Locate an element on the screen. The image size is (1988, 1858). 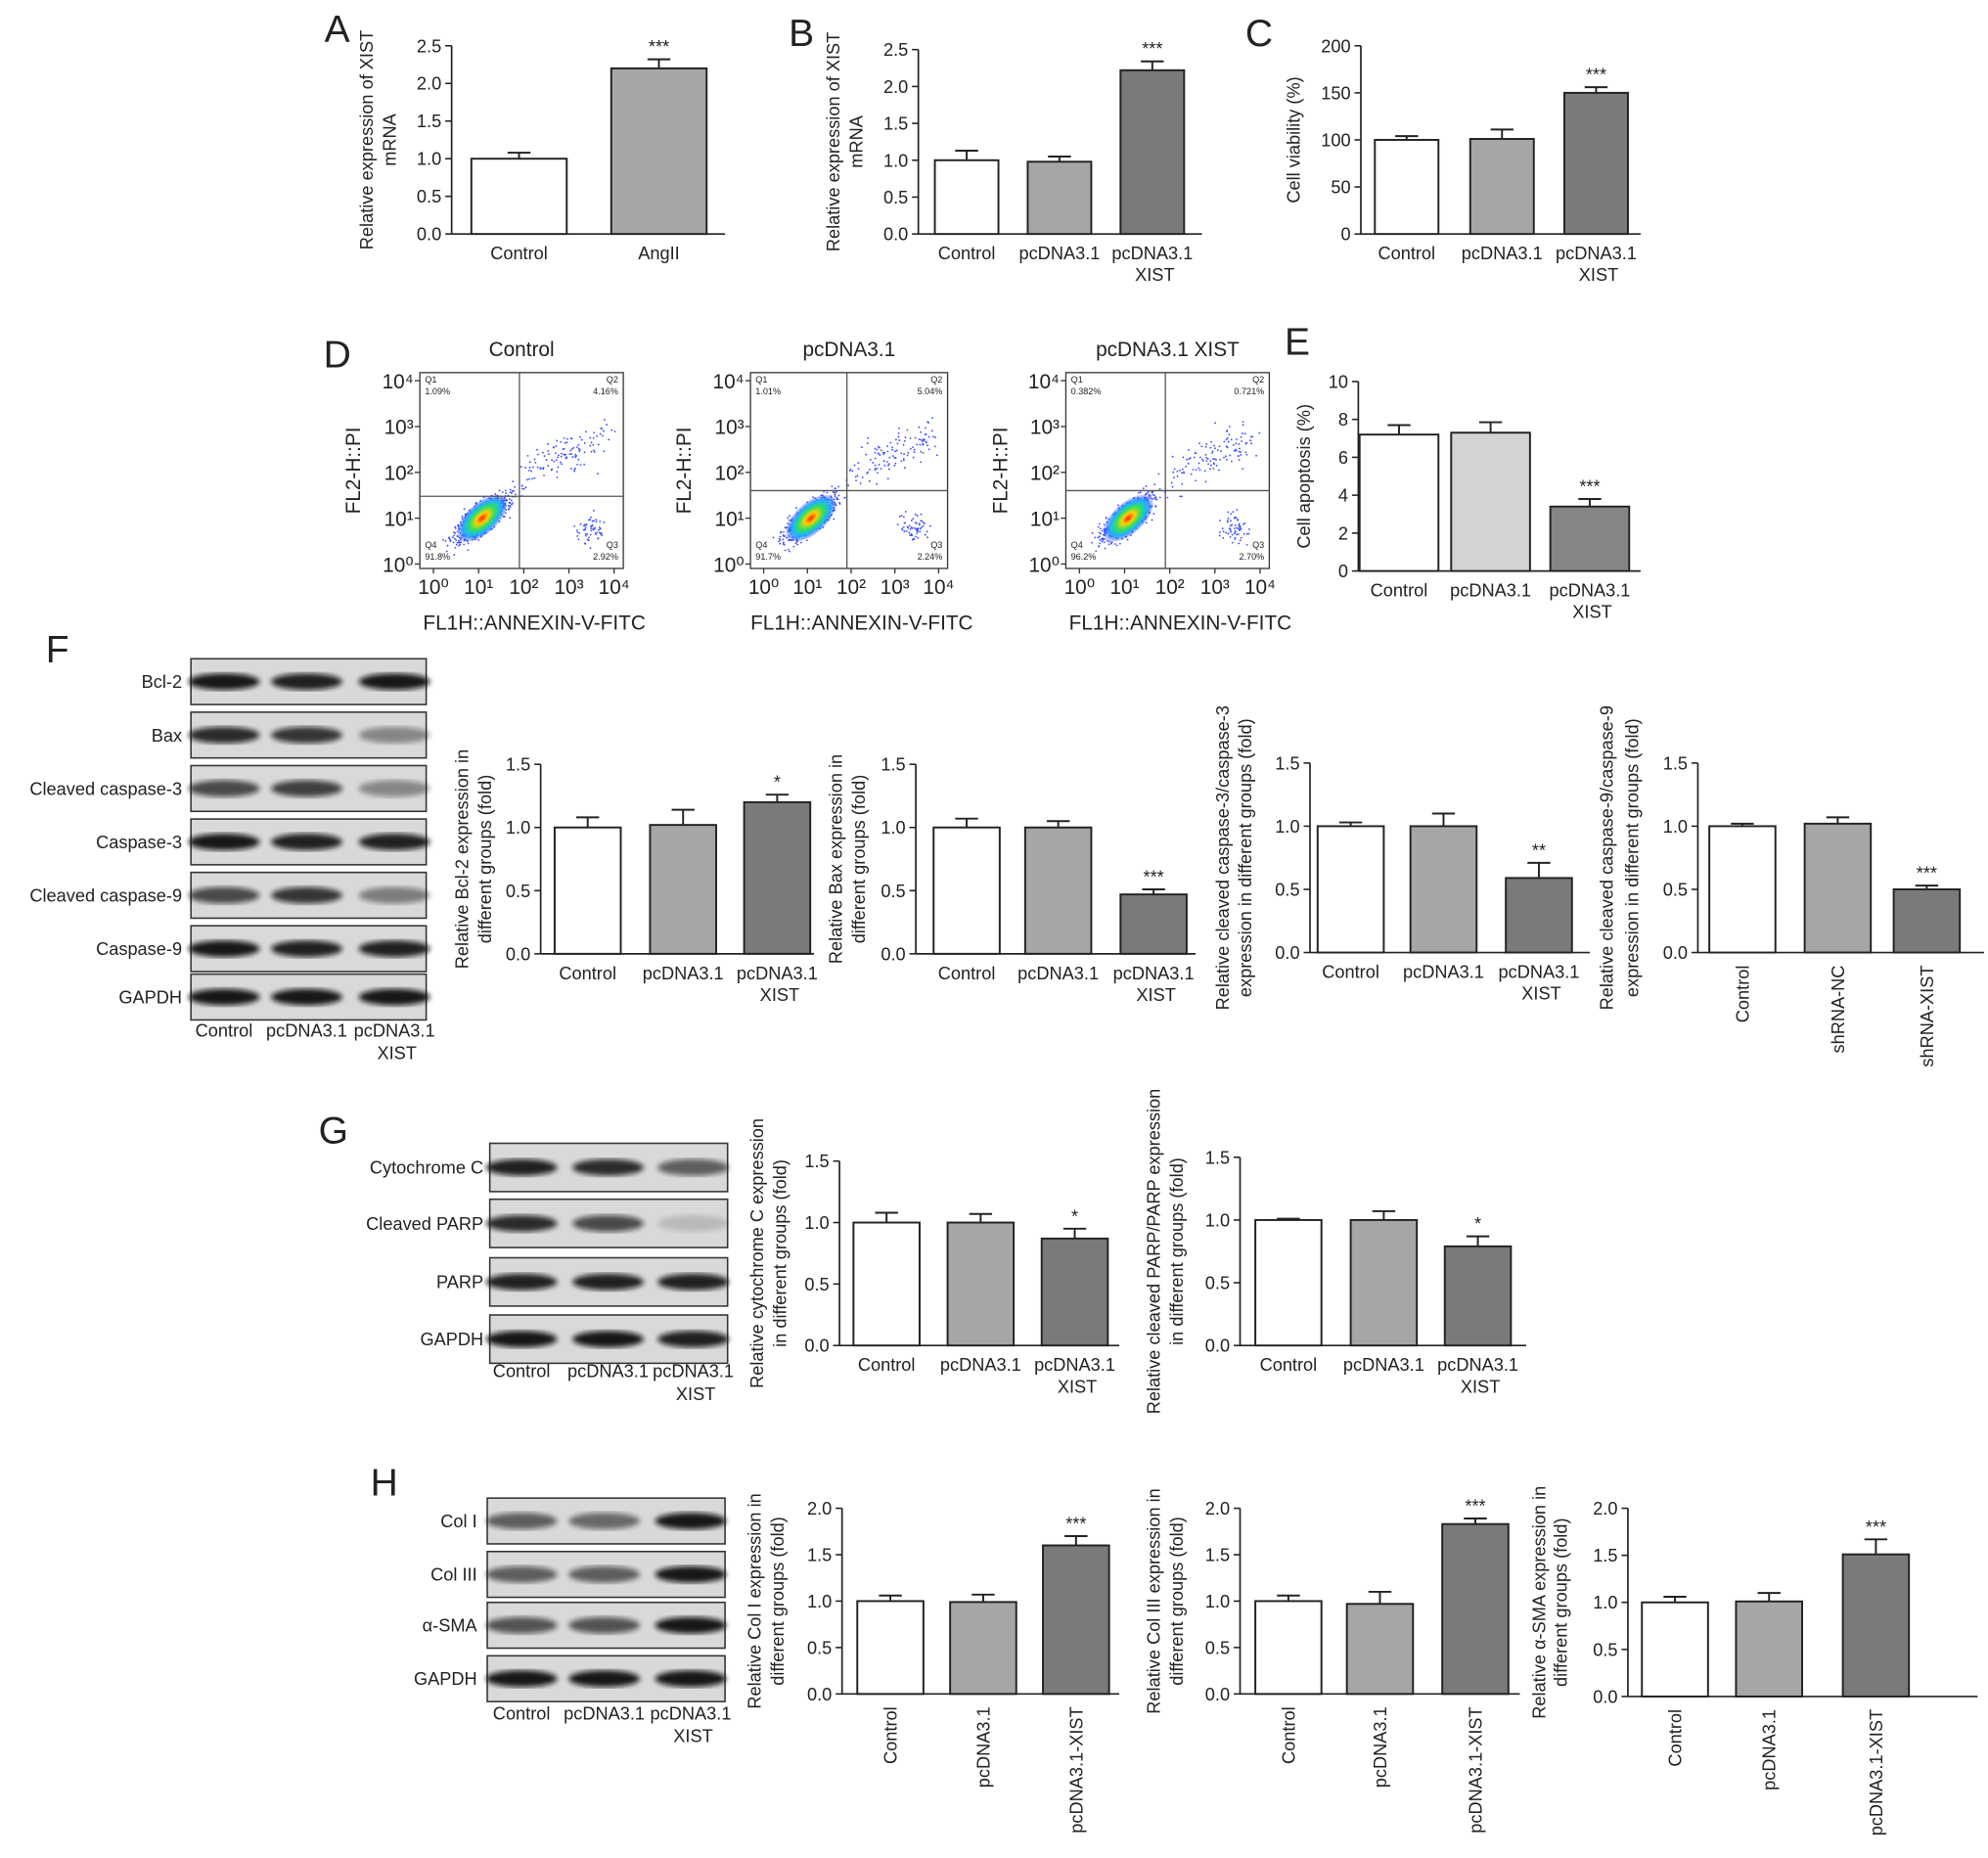
y-tick-label: 10³ is located at coordinates (730, 428).